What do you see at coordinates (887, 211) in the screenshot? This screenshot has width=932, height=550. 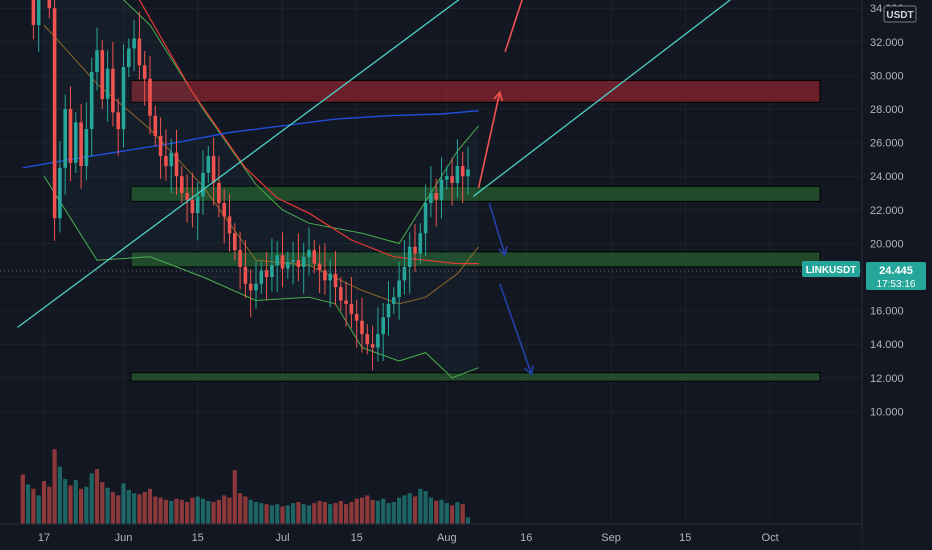 I see `price-tick-label: 22.000` at bounding box center [887, 211].